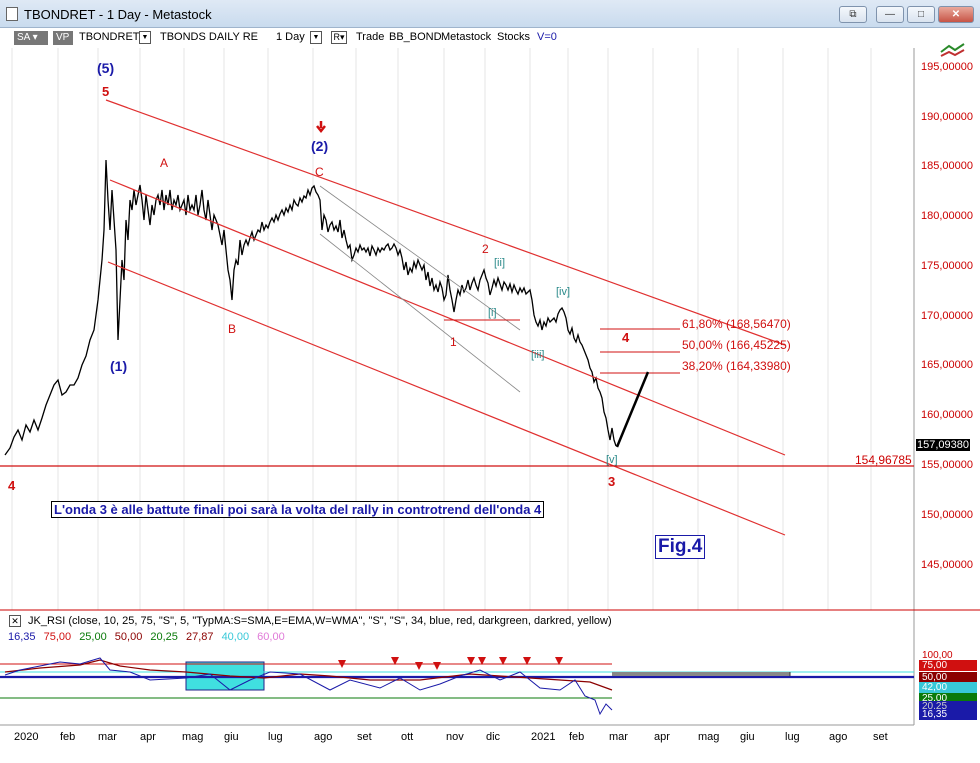 Image resolution: width=980 pixels, height=763 pixels. What do you see at coordinates (680, 547) in the screenshot?
I see `figure-label: Fig.4` at bounding box center [680, 547].